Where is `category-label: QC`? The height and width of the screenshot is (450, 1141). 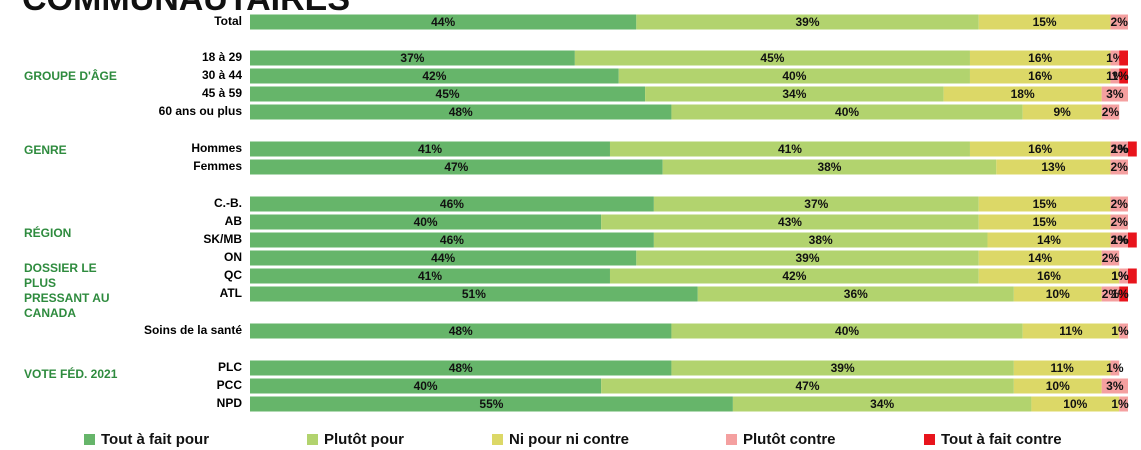 category-label: QC is located at coordinates (233, 275).